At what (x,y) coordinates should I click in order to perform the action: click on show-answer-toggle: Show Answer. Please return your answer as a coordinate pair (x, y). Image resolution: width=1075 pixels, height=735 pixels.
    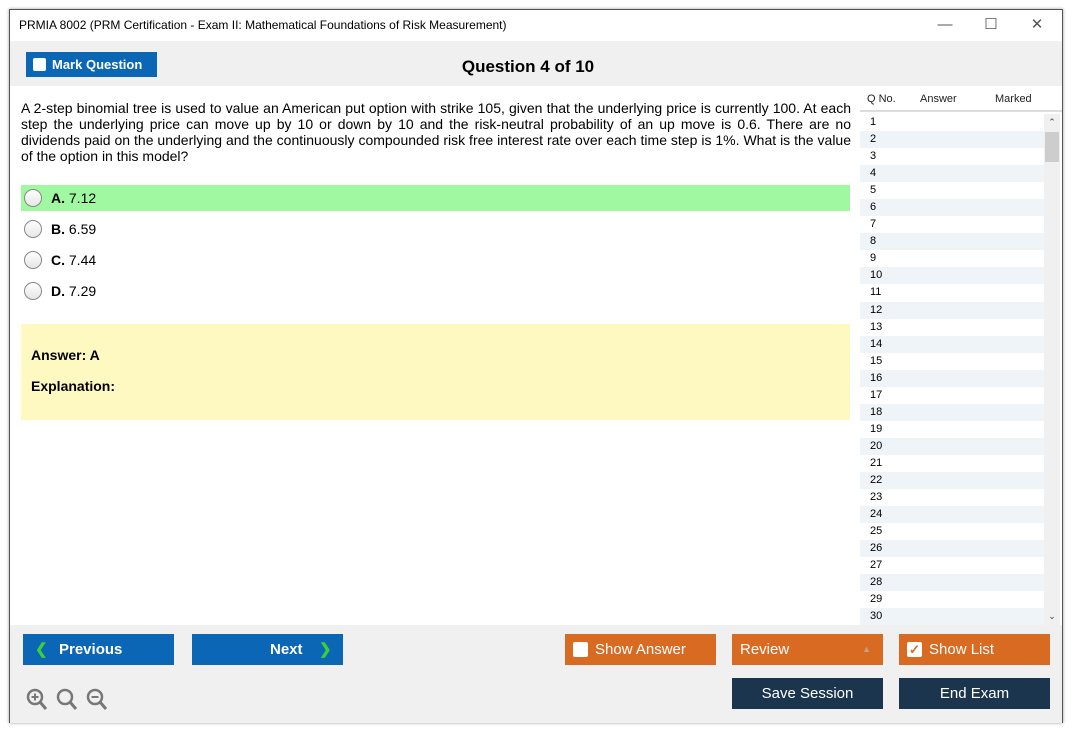
    Looking at the image, I should click on (640, 649).